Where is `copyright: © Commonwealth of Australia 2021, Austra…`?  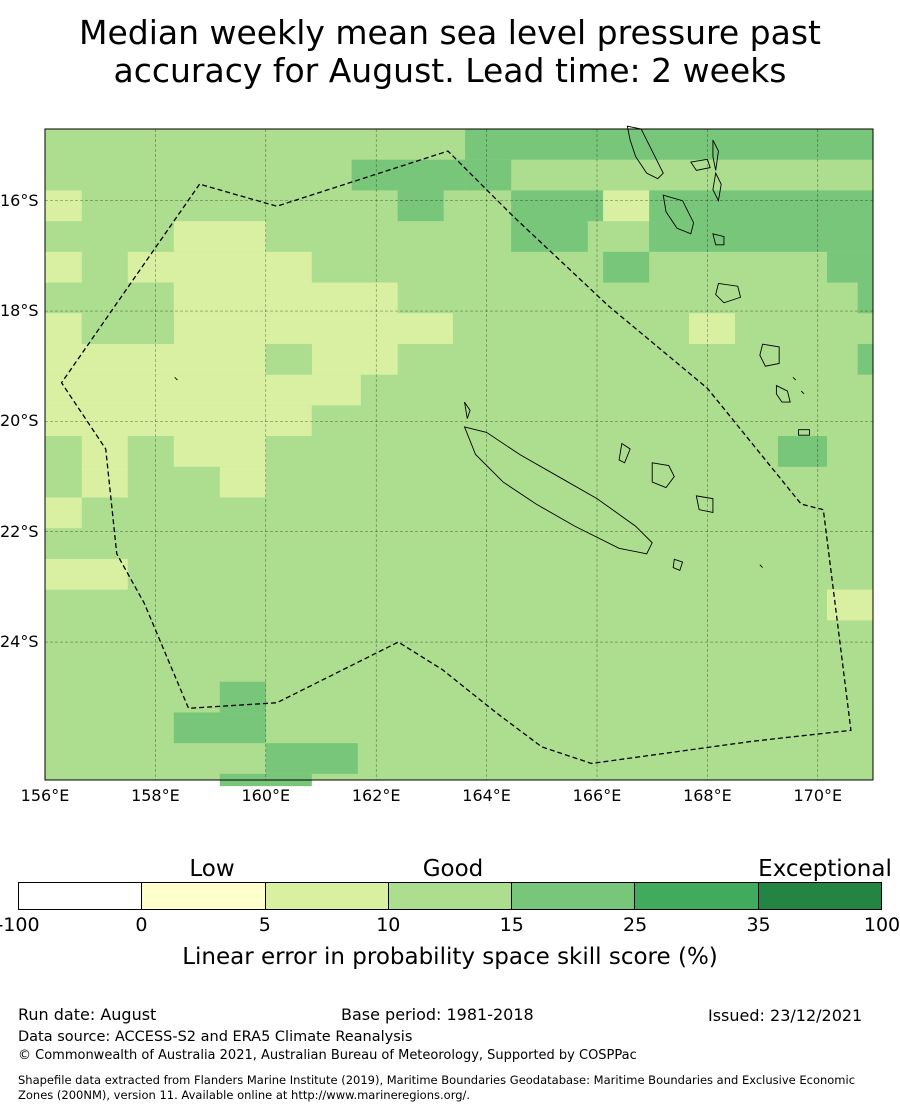 copyright: © Commonwealth of Australia 2021, Austra… is located at coordinates (327, 1055).